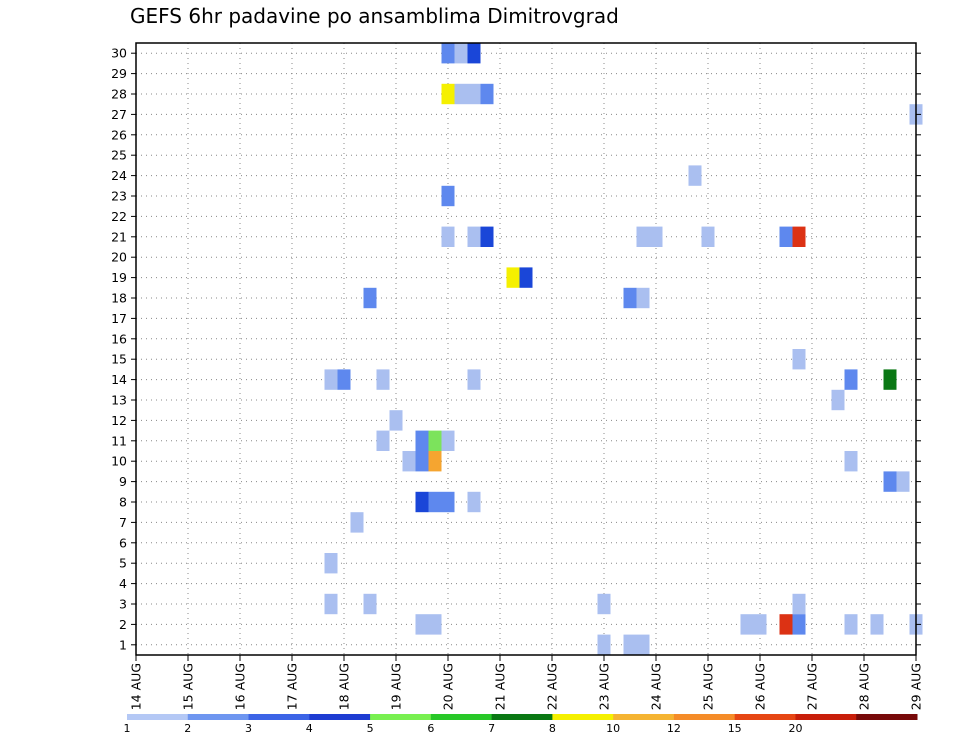 The height and width of the screenshot is (746, 960). I want to click on y-tick-label: 7, so click(123, 522).